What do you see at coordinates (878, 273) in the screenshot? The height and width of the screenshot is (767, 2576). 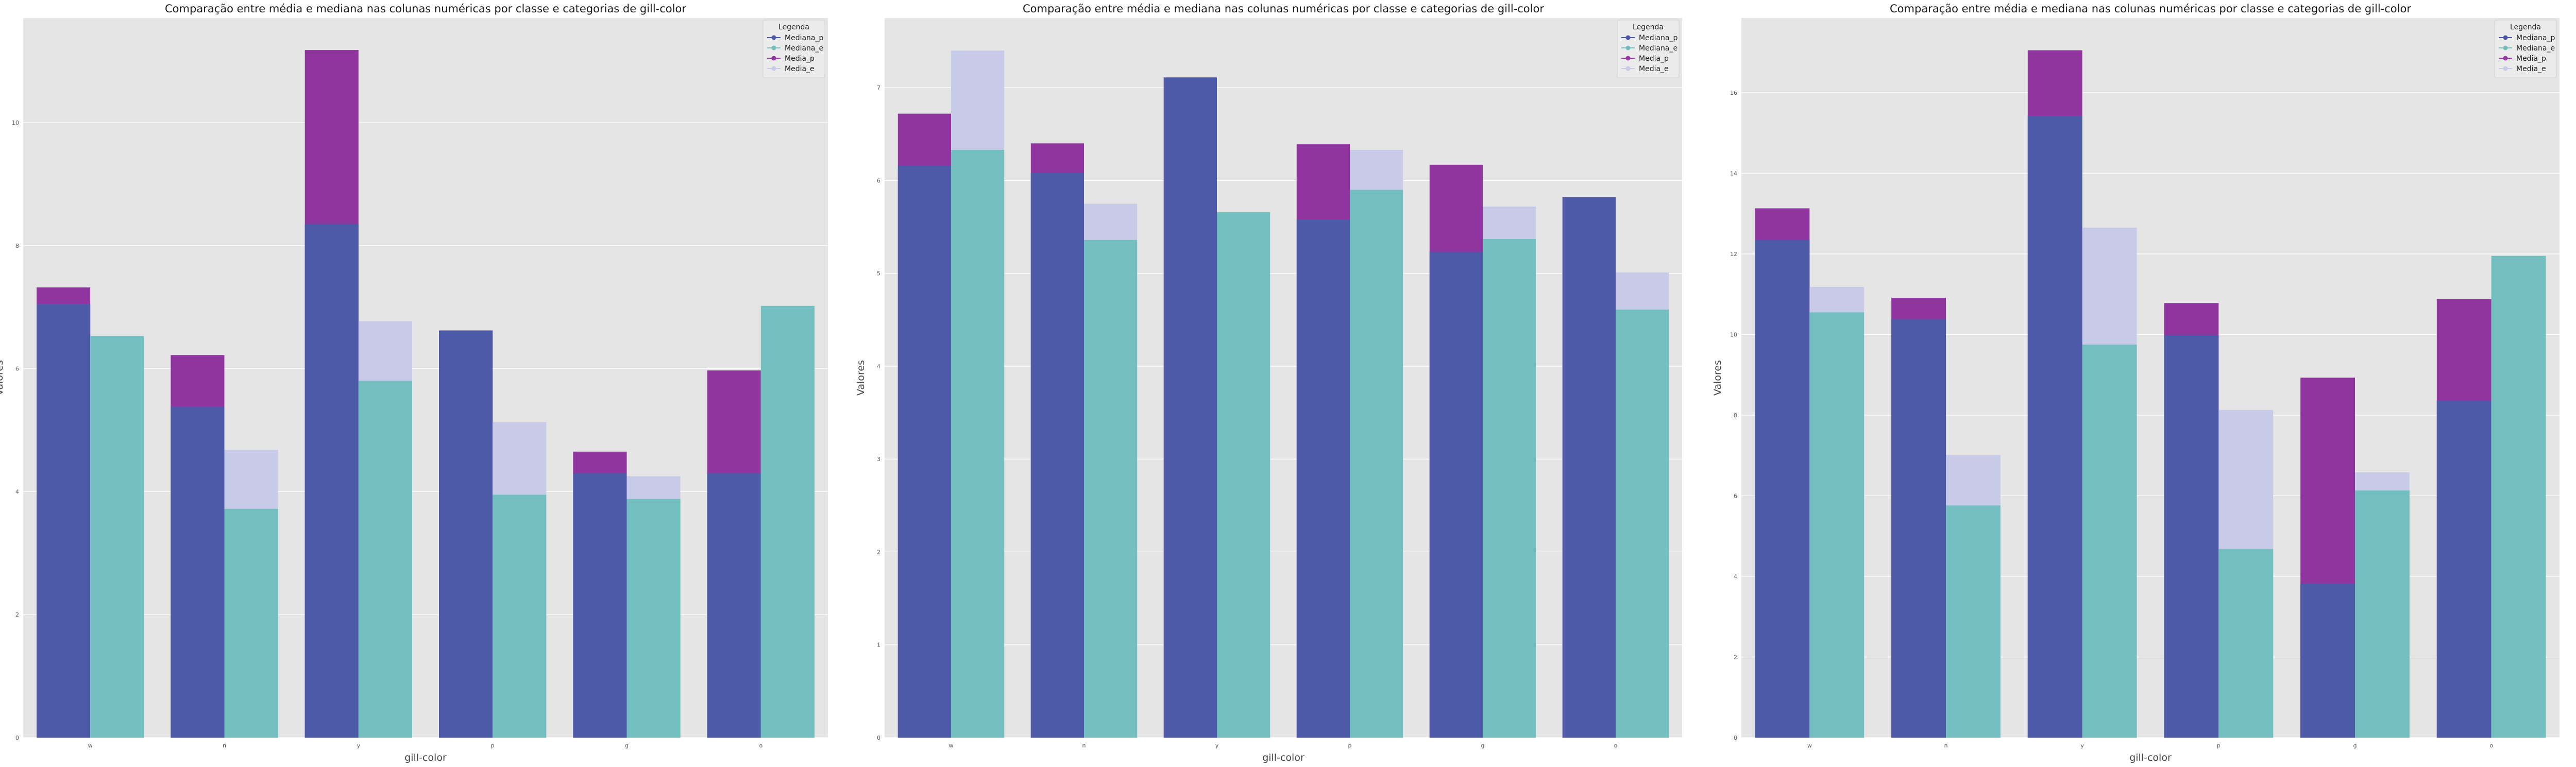 I see `y-tick-label: 5` at bounding box center [878, 273].